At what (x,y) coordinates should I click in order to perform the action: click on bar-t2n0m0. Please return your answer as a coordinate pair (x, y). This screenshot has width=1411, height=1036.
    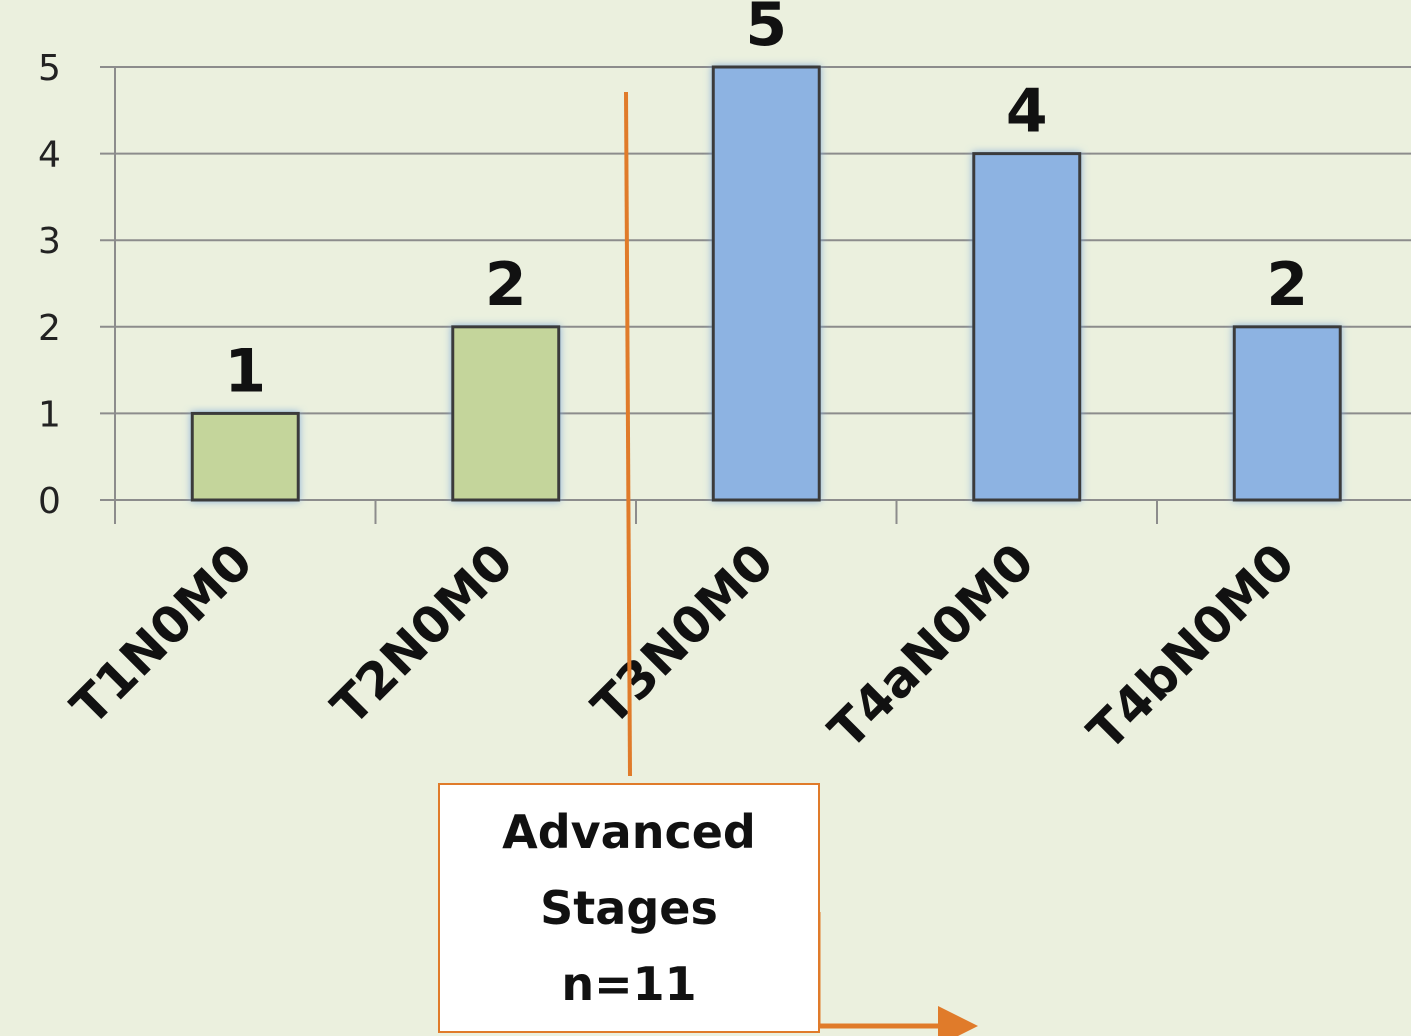
    Looking at the image, I should click on (506, 413).